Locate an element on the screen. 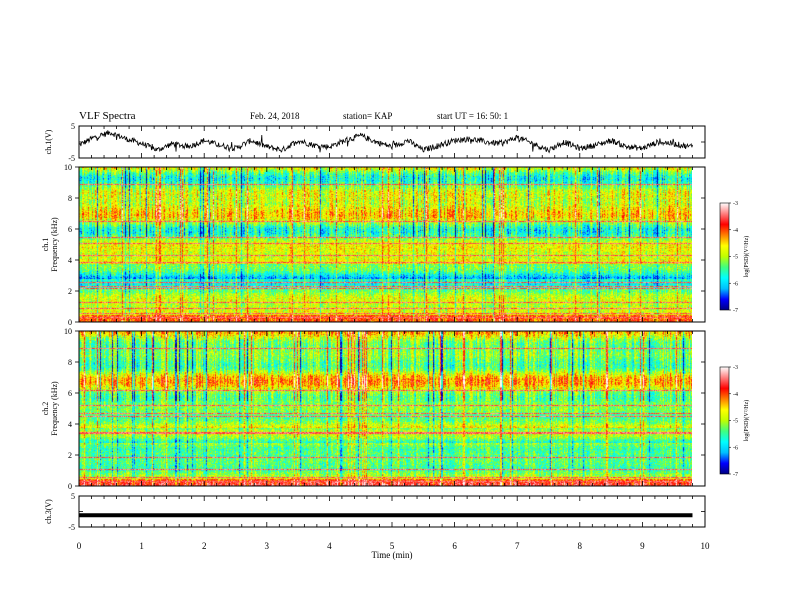 This screenshot has height=612, width=792. ch1-spectrogram-ytick-label: 10 is located at coordinates (68, 167).